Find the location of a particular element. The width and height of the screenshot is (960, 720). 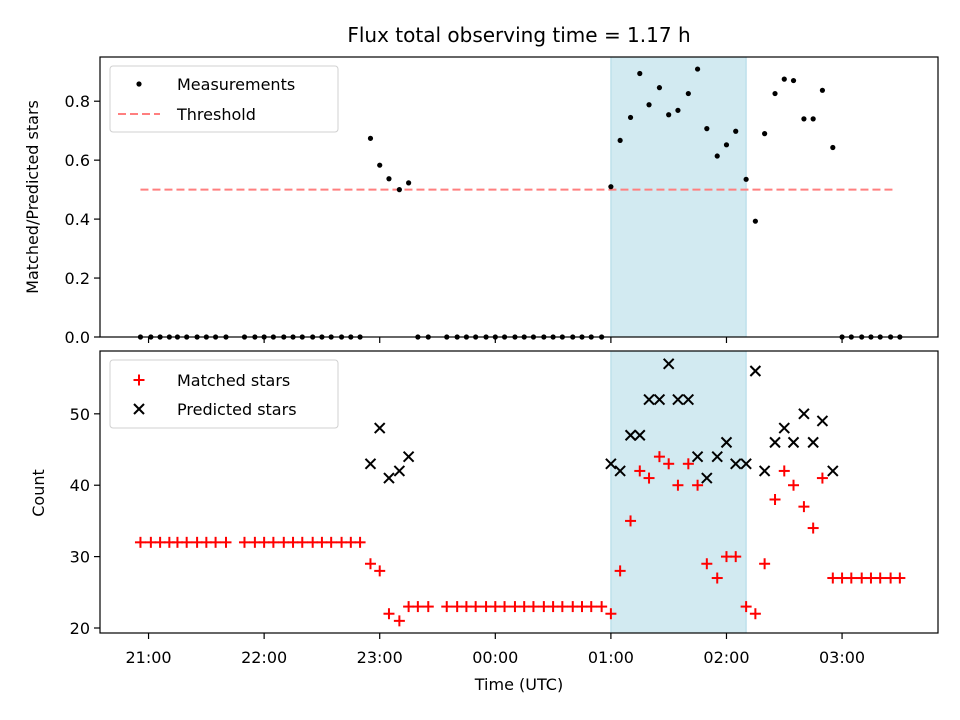

legend-predicted-marker is located at coordinates (139, 409).